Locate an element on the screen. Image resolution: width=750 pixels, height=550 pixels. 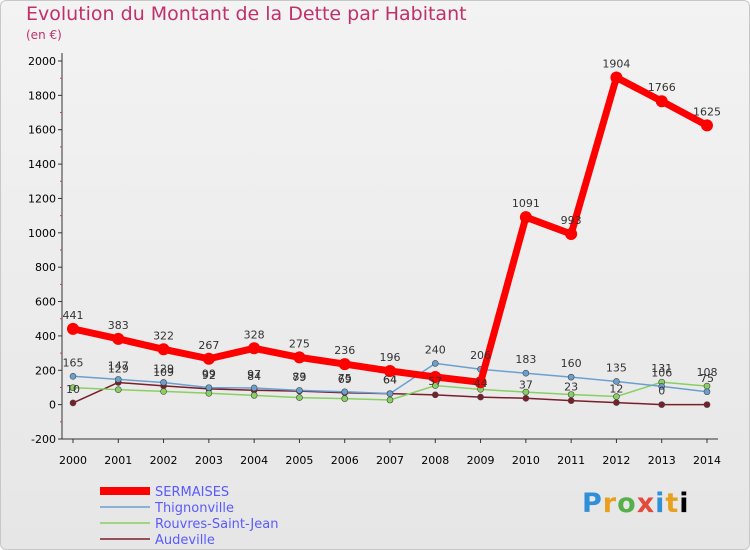
data-label: 69 is located at coordinates (345, 379).